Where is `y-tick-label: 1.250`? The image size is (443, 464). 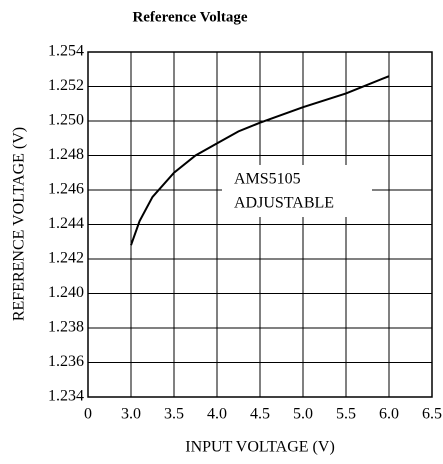
y-tick-label: 1.250 is located at coordinates (66, 120).